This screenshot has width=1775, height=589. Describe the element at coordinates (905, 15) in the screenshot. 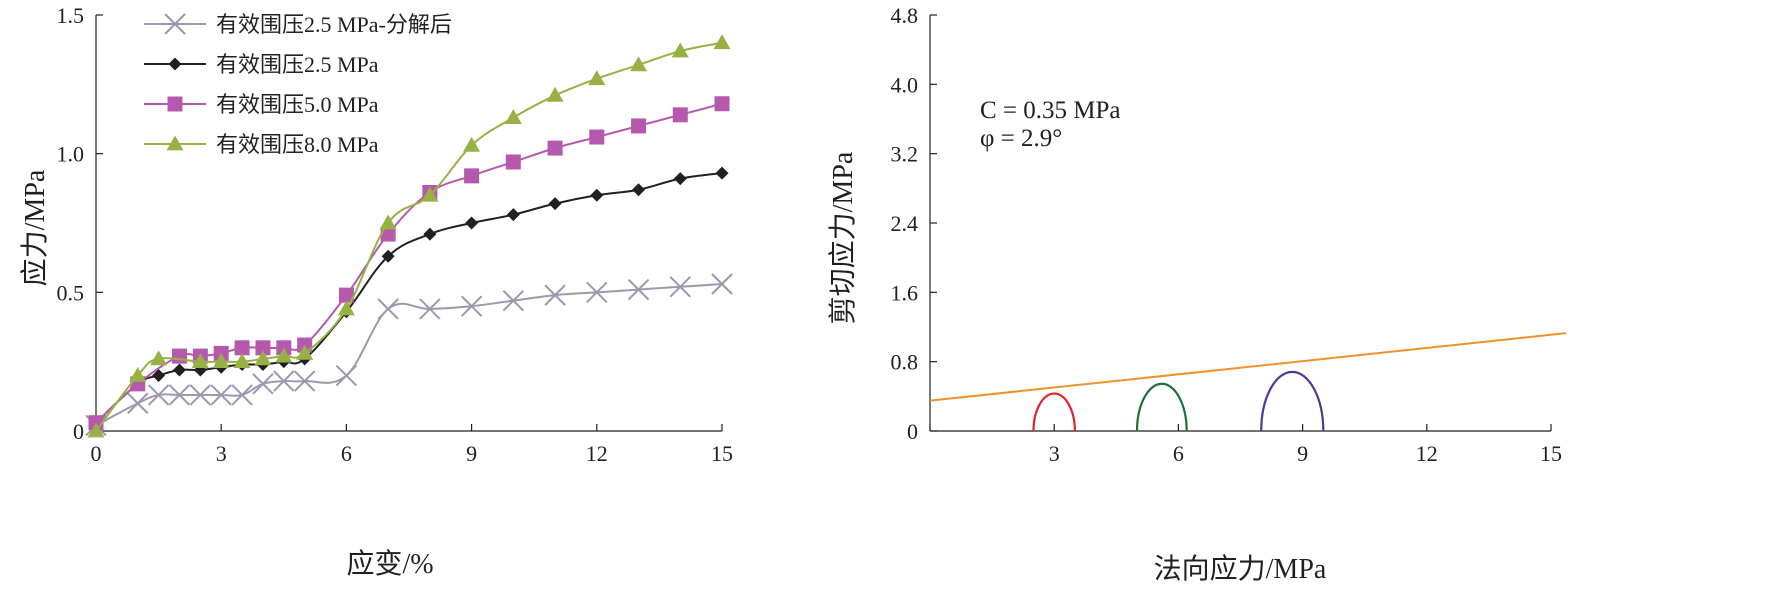

I see `y-tick-label: 4.8` at that location.